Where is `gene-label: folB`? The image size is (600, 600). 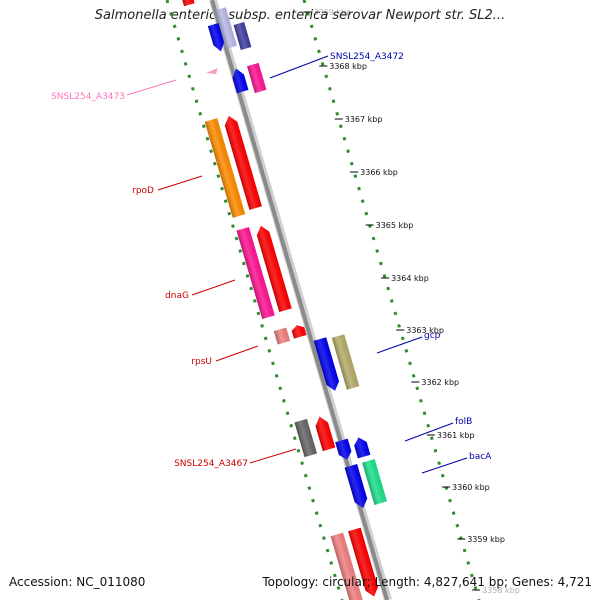
gene-label: folB is located at coordinates (463, 422).